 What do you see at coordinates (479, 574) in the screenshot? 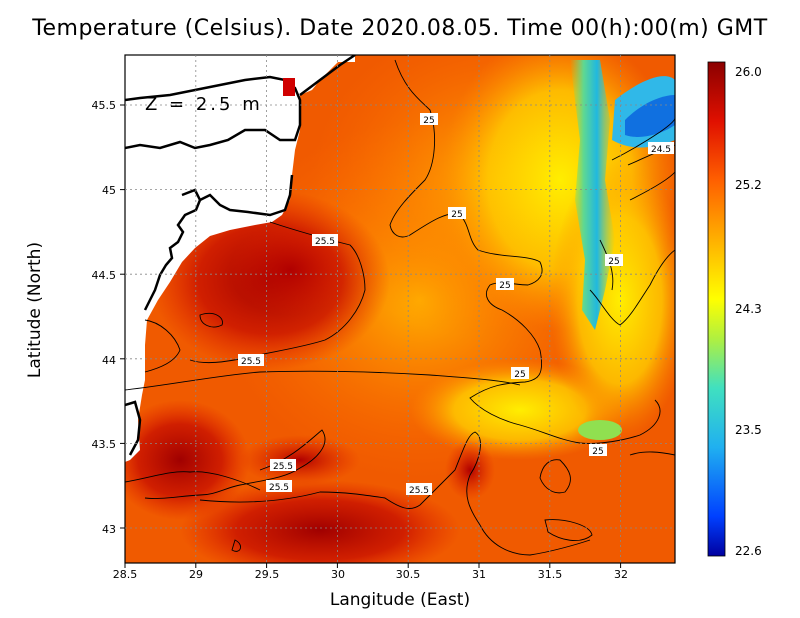
I see `x-tick-label: 31` at bounding box center [479, 574].